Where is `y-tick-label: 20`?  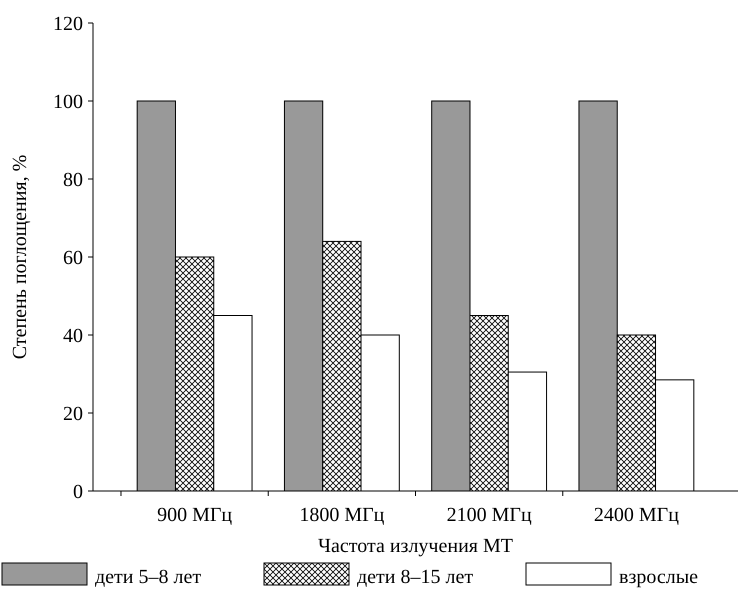
y-tick-label: 20 is located at coordinates (73, 414).